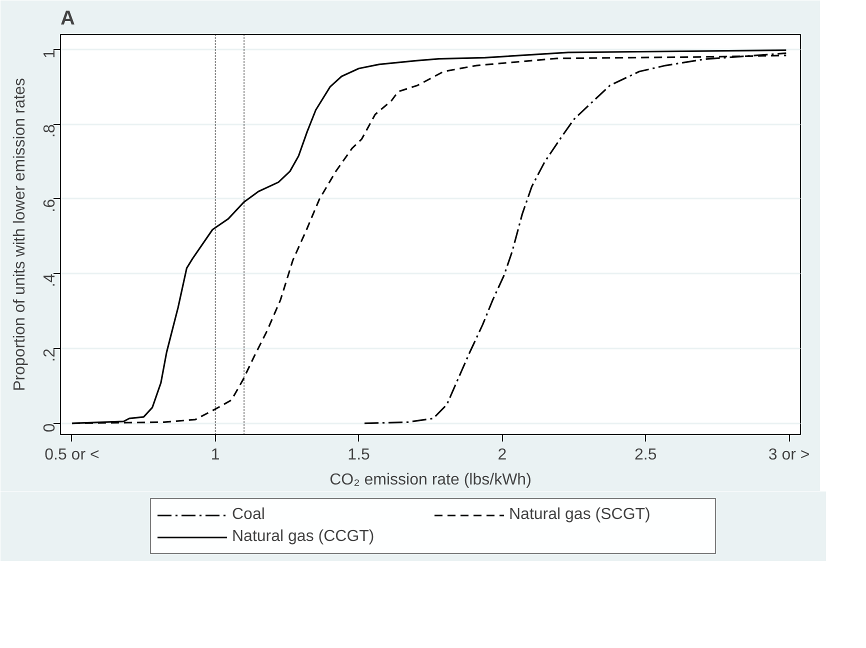 Image resolution: width=866 pixels, height=648 pixels. What do you see at coordinates (215, 455) in the screenshot?
I see `x-tick-label: 1` at bounding box center [215, 455].